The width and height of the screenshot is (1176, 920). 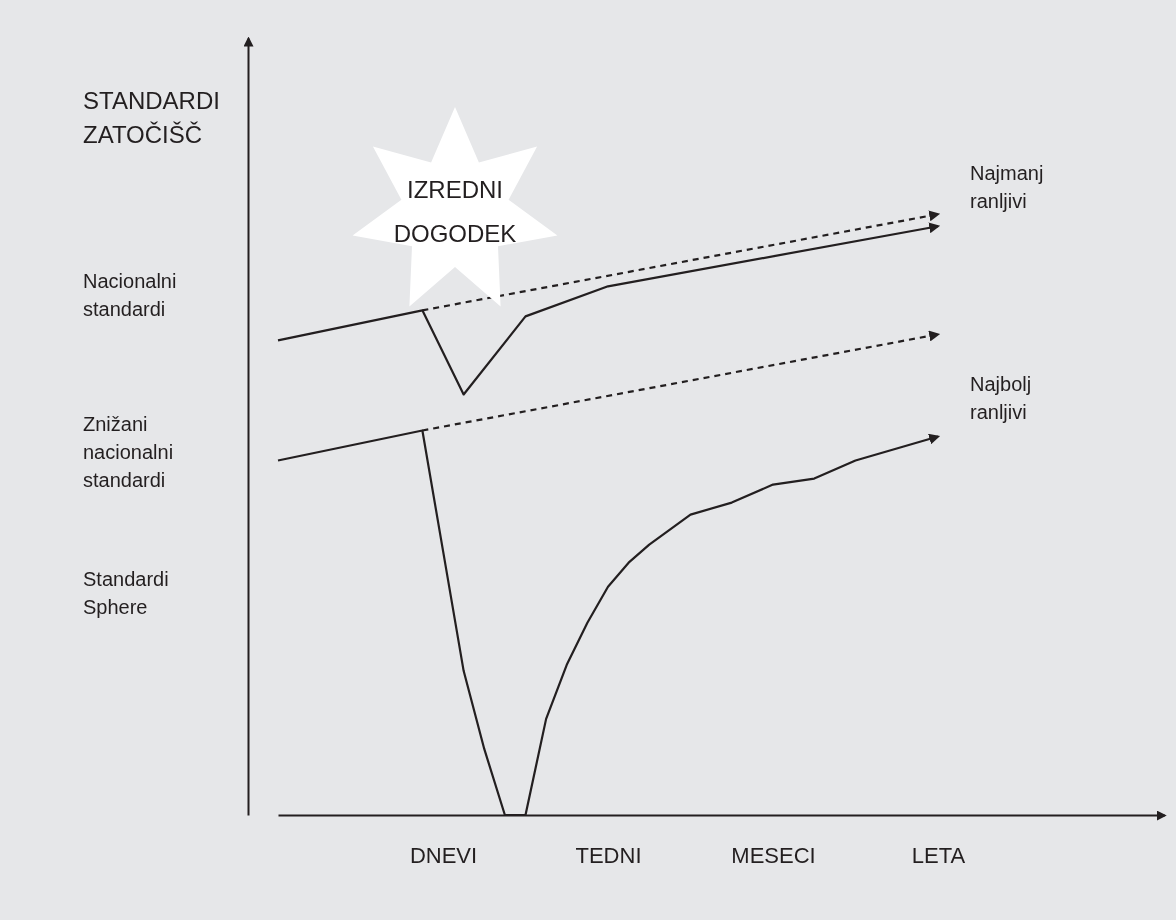 What do you see at coordinates (151, 117) in the screenshot?
I see `y-axis-title: STANDARDI ZATOČIŠČ` at bounding box center [151, 117].